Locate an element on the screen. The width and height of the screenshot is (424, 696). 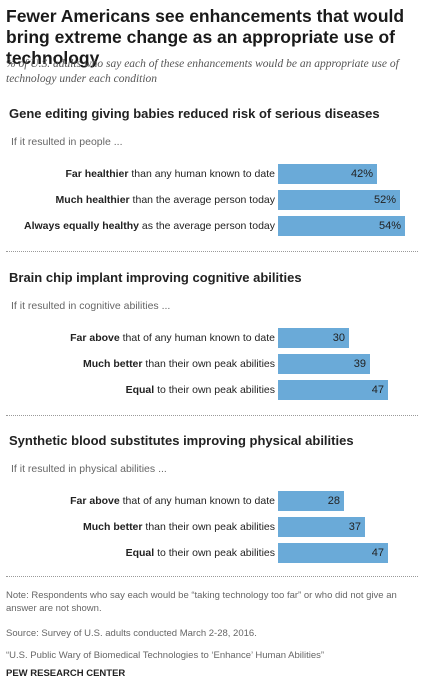
category-label-rest: than any human known to date is located at coordinates (201, 174).